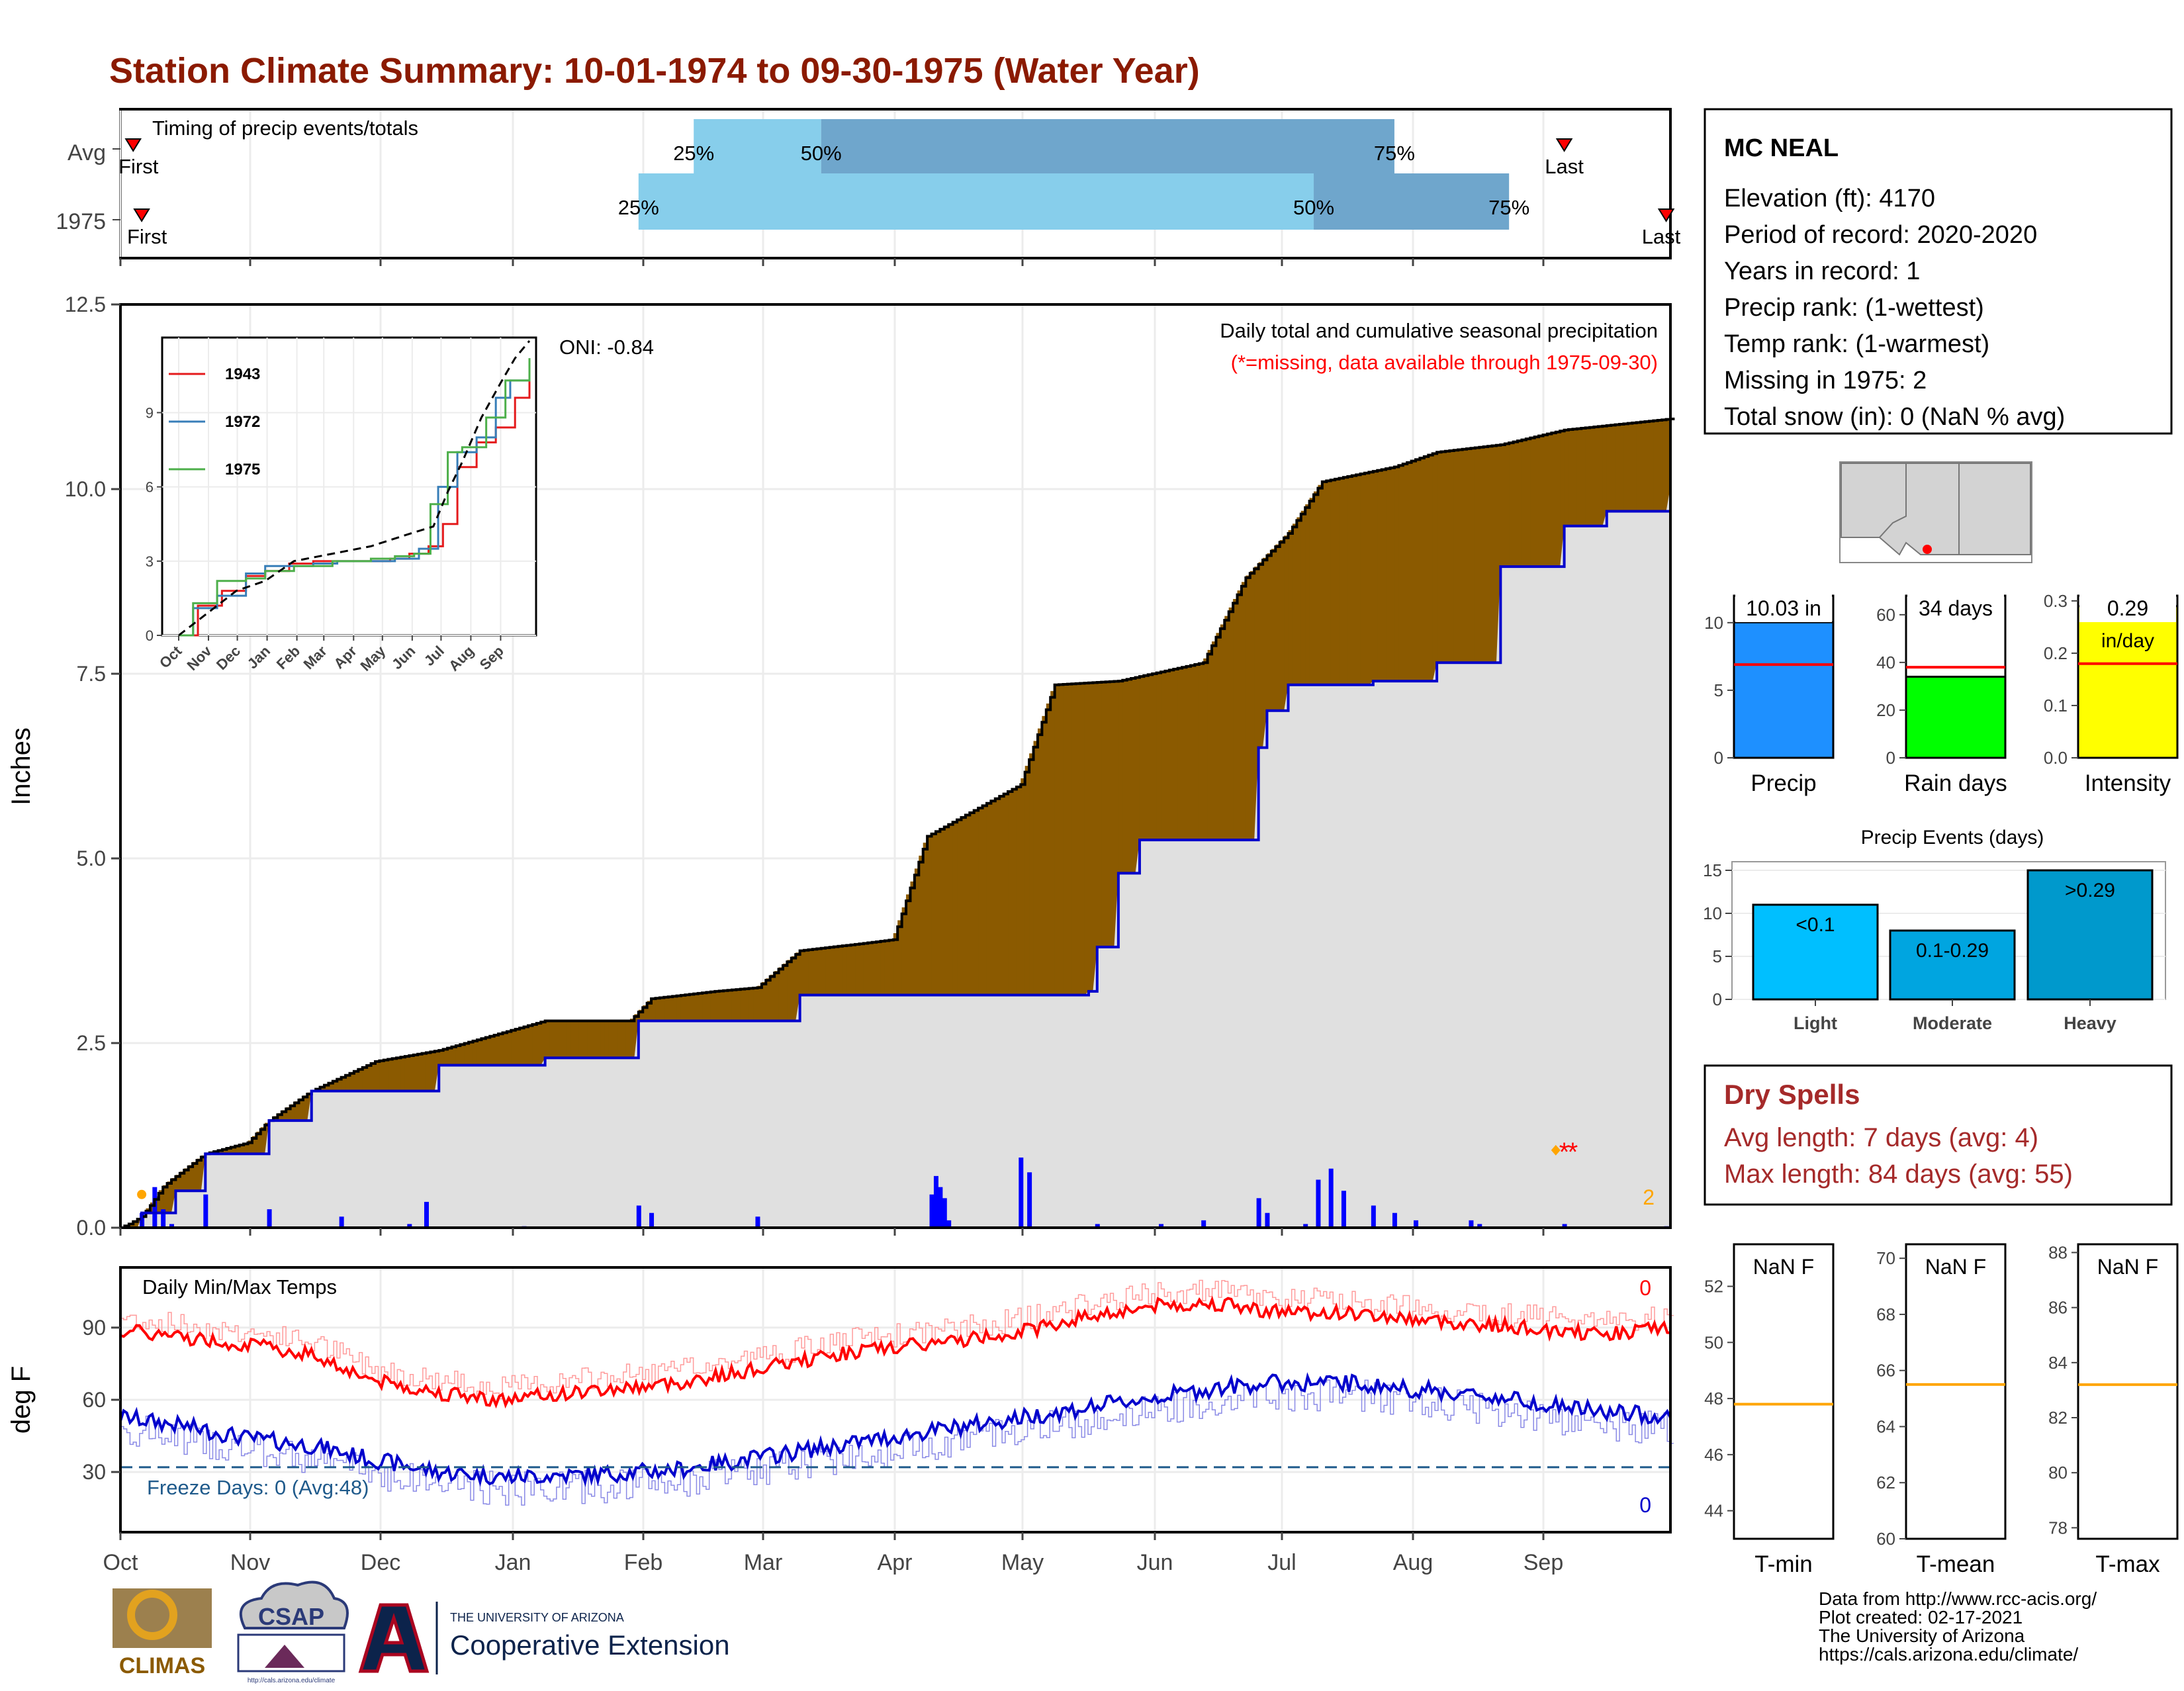 The width and height of the screenshot is (2184, 1691). What do you see at coordinates (1956, 718) in the screenshot?
I see `summary-bar-rain-days` at bounding box center [1956, 718].